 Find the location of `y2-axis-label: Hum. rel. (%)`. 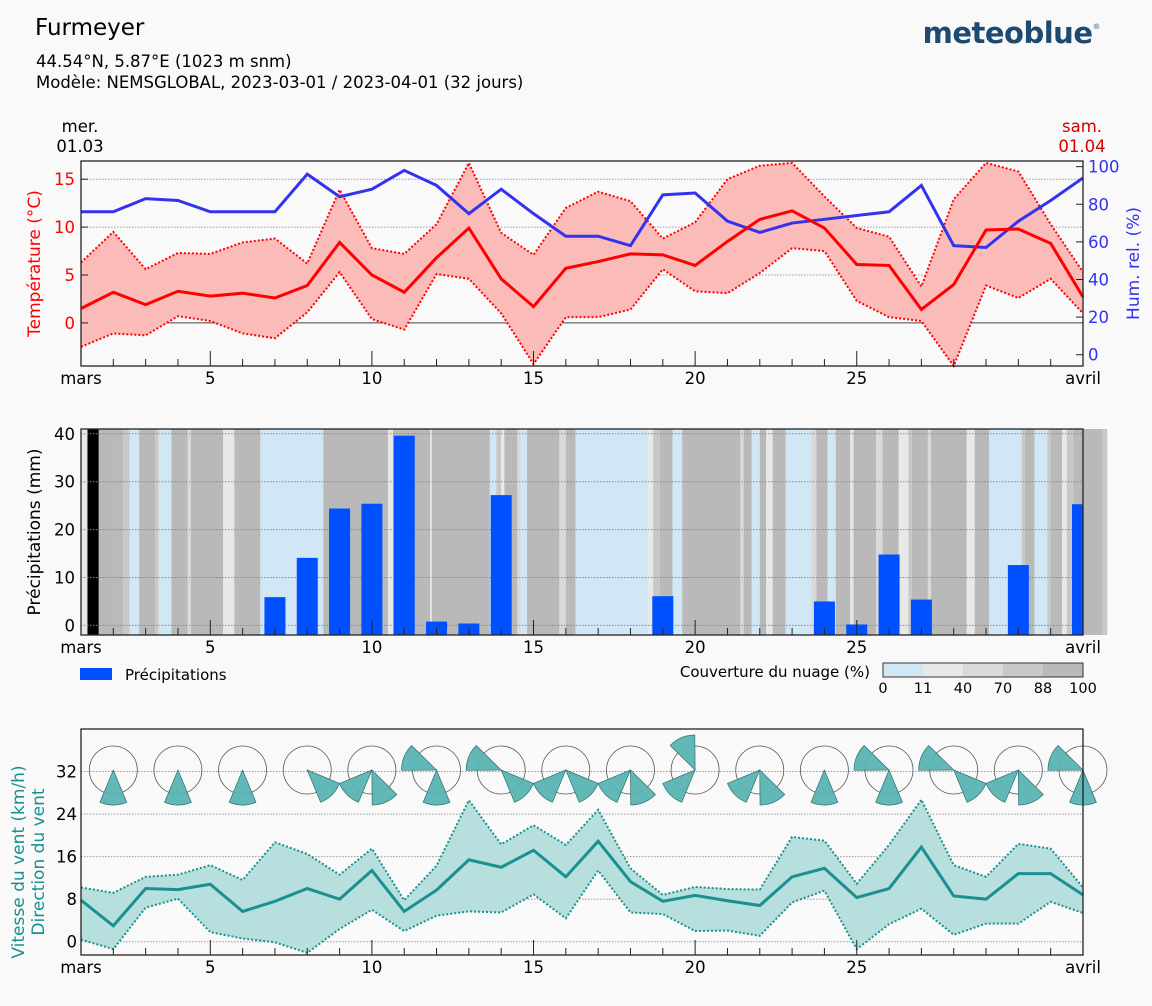

y2-axis-label: Hum. rel. (%) is located at coordinates (1134, 263).